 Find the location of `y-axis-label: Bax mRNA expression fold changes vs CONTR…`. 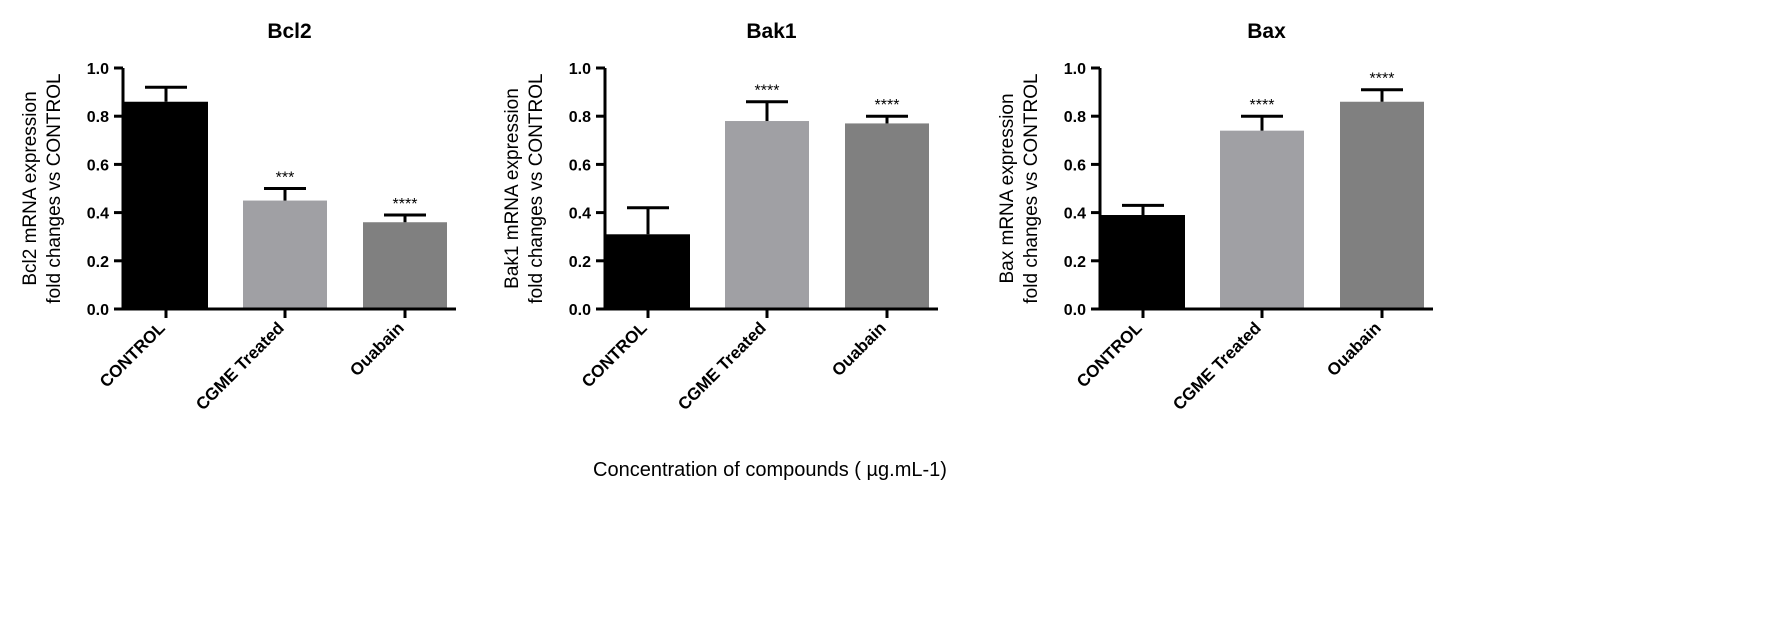

y-axis-label: Bax mRNA expression fold changes vs CONTR… is located at coordinates (1019, 188).